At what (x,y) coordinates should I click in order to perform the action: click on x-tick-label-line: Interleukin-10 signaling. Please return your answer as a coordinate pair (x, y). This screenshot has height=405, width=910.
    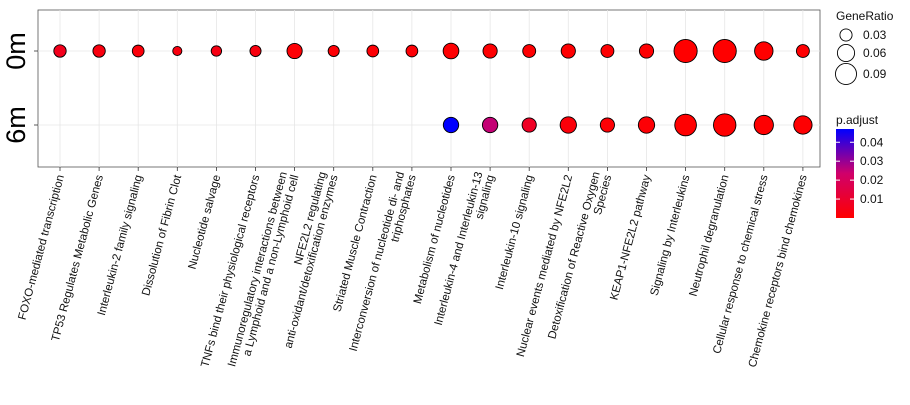
    Looking at the image, I should click on (515, 232).